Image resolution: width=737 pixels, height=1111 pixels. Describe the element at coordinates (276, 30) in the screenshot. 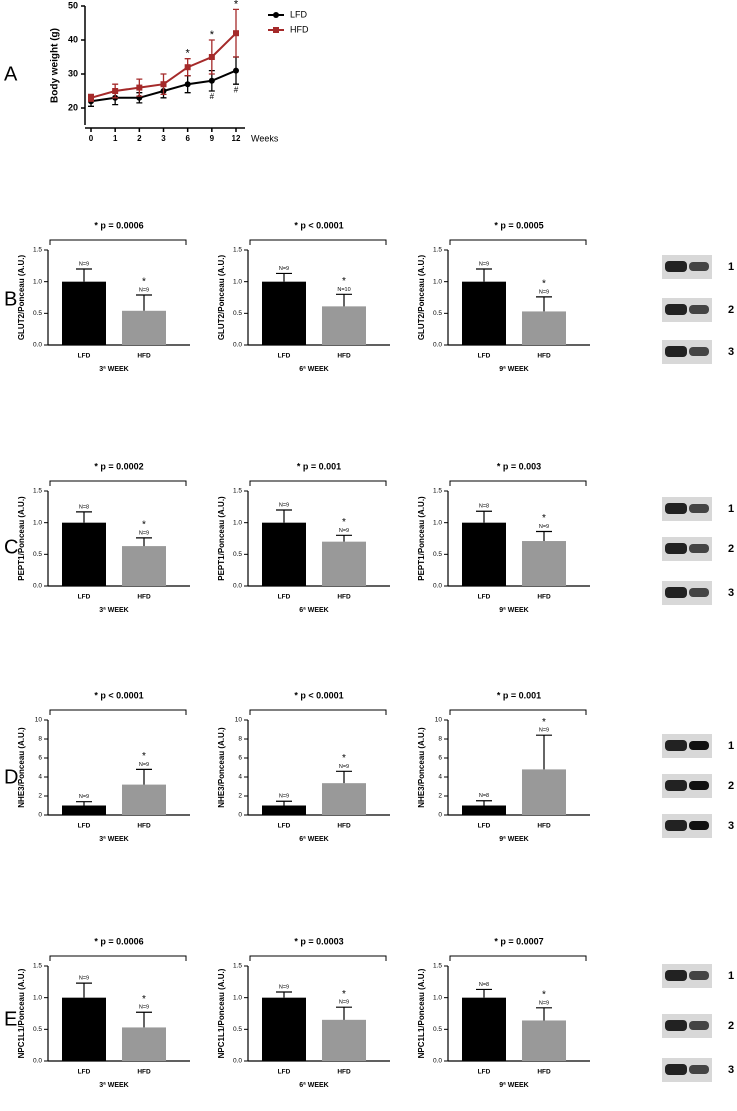

I see `legend-marker` at that location.